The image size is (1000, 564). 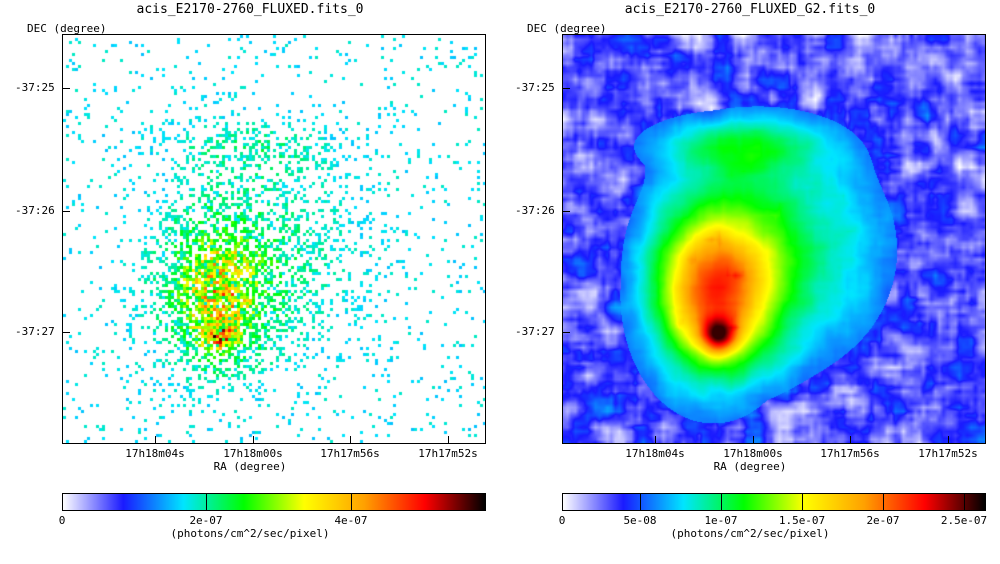 I want to click on colorbar-tick-label: 5e-08, so click(x=640, y=520).